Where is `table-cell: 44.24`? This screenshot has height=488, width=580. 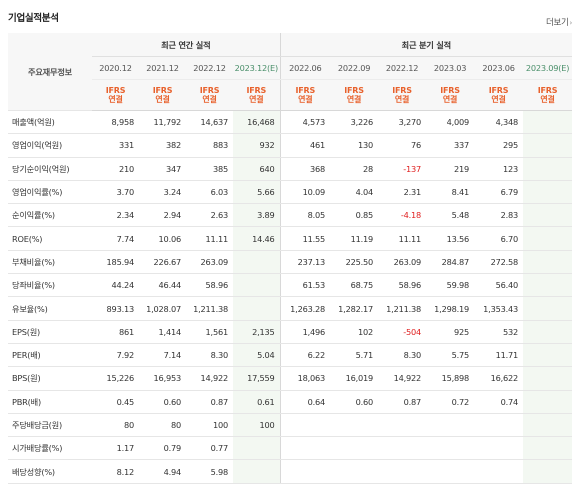
table-cell: 44.24 is located at coordinates (115, 285).